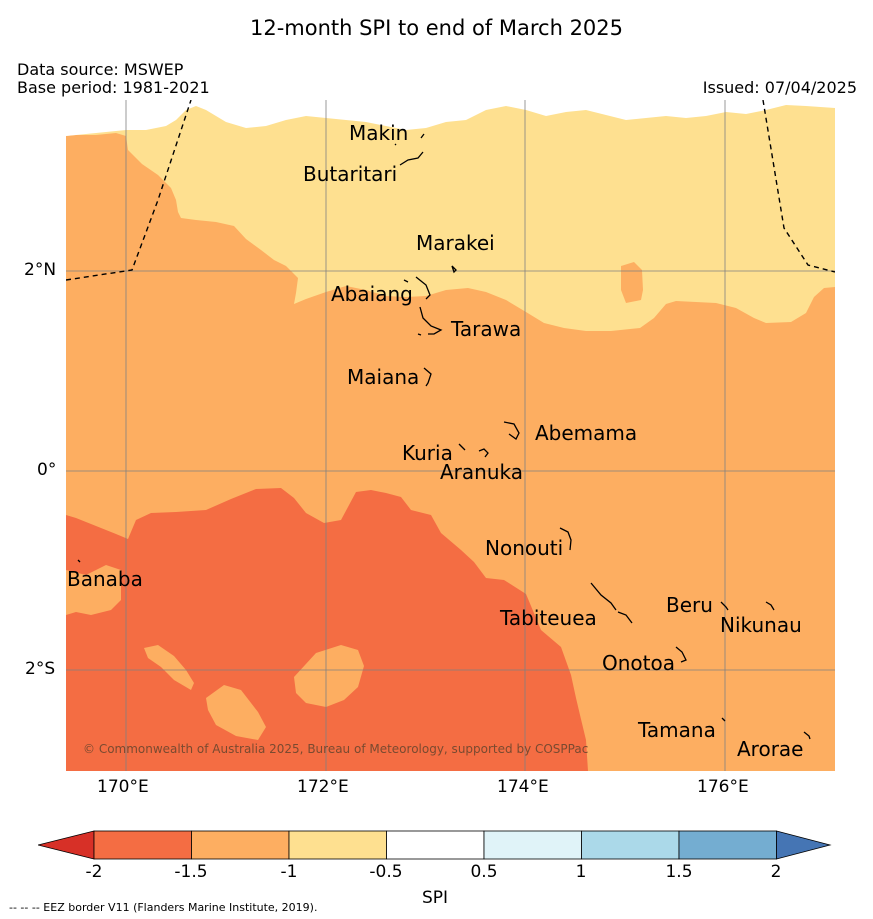 This screenshot has height=919, width=873. Describe the element at coordinates (40, 270) in the screenshot. I see `lat-label-2n: 2°N` at that location.